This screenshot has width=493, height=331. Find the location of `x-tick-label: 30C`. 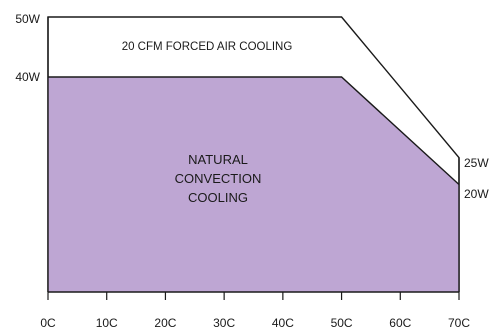

x-tick-label: 30C is located at coordinates (224, 323).